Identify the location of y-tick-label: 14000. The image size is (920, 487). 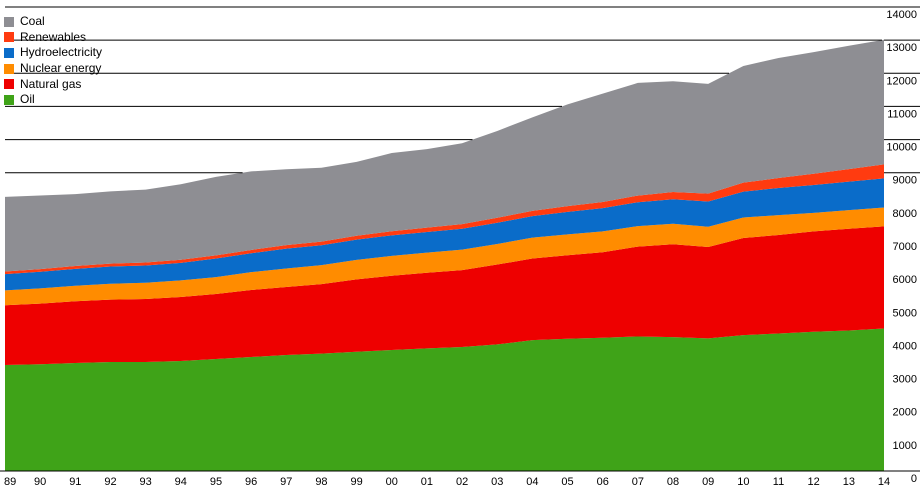
(901, 15).